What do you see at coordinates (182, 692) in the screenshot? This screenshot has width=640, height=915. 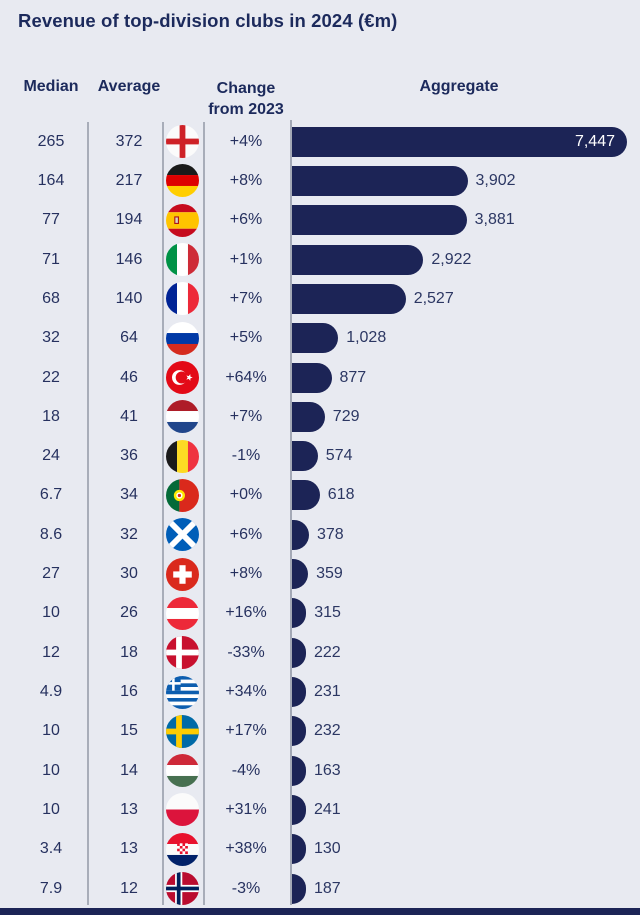 I see `greece-flag-icon` at bounding box center [182, 692].